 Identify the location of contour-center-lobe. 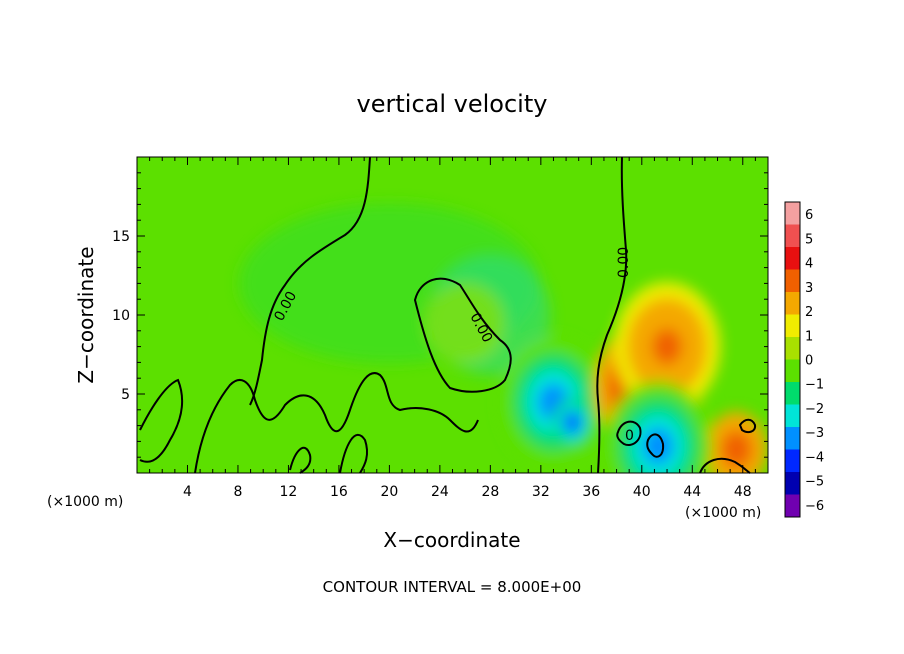
(462, 335).